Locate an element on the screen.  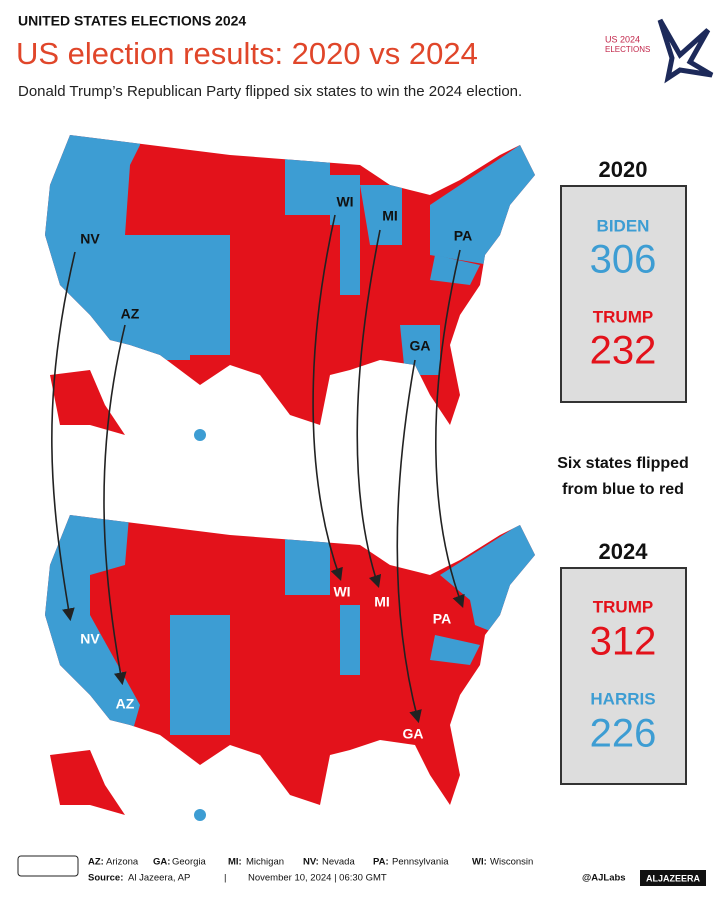
votes: 312 is located at coordinates (623, 642).